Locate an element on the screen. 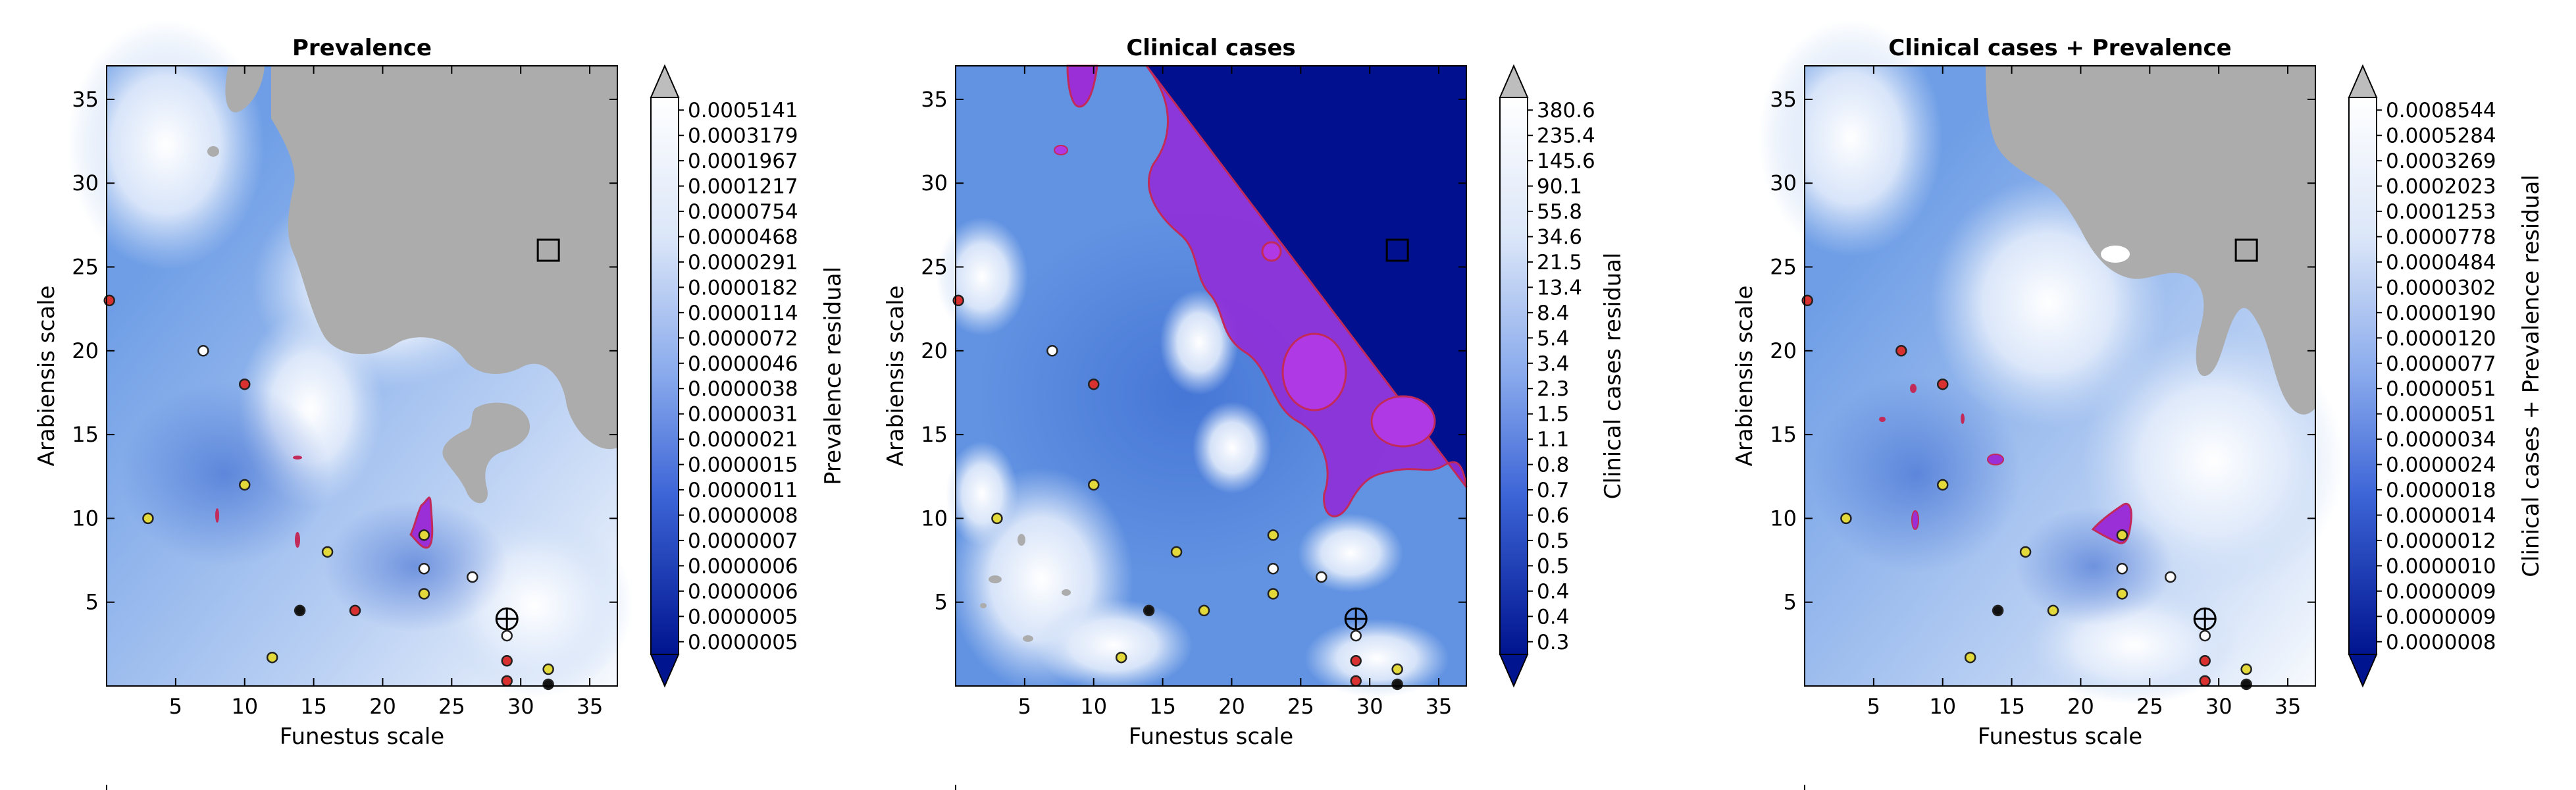  colorbar-tick-label: 0.0000007 is located at coordinates (743, 541).